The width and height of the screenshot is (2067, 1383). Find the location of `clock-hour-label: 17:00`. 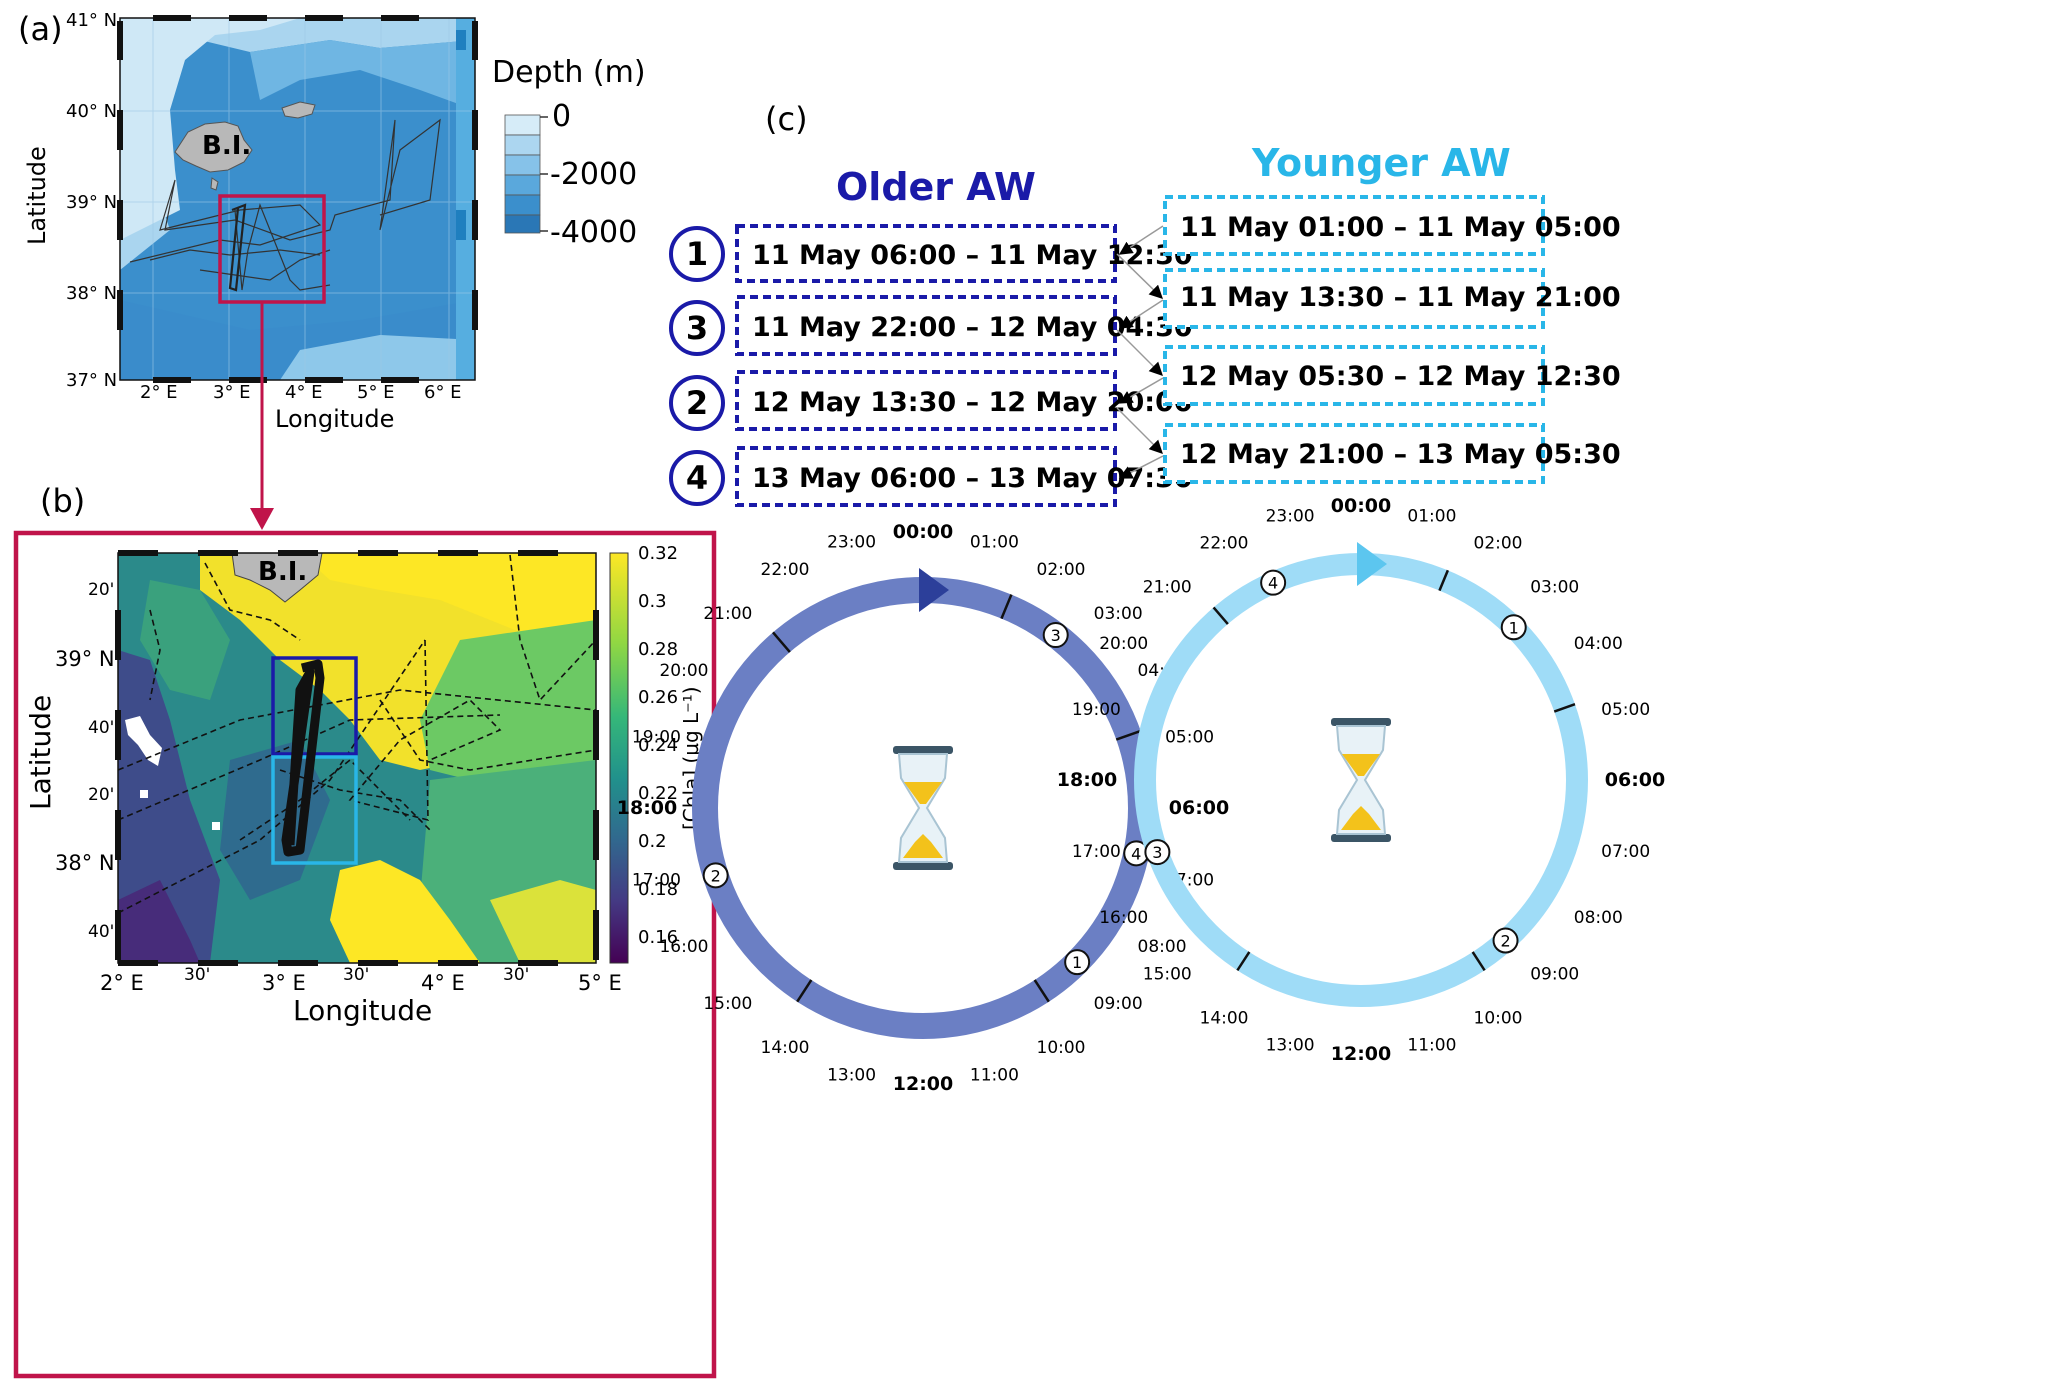

clock-hour-label: 17:00 is located at coordinates (656, 880).